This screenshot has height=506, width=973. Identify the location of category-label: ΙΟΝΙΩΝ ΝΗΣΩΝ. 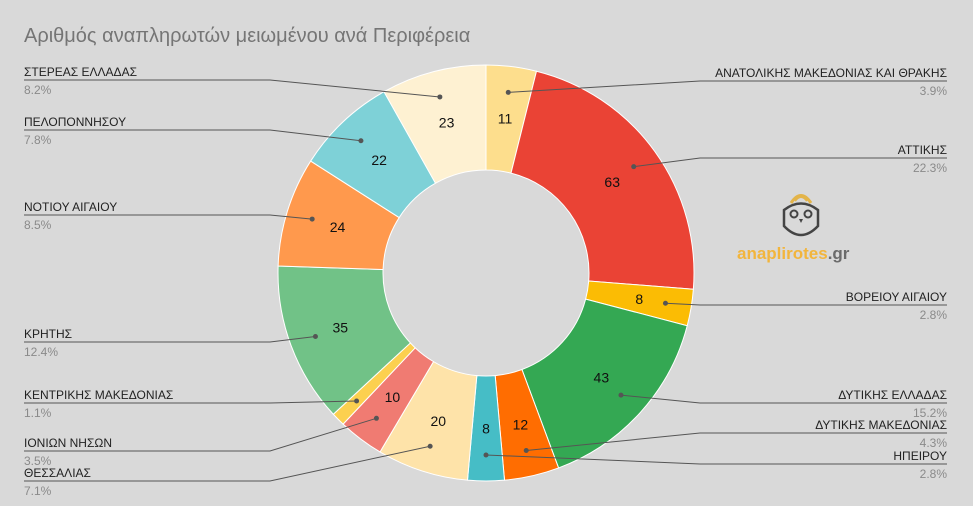
(68, 443).